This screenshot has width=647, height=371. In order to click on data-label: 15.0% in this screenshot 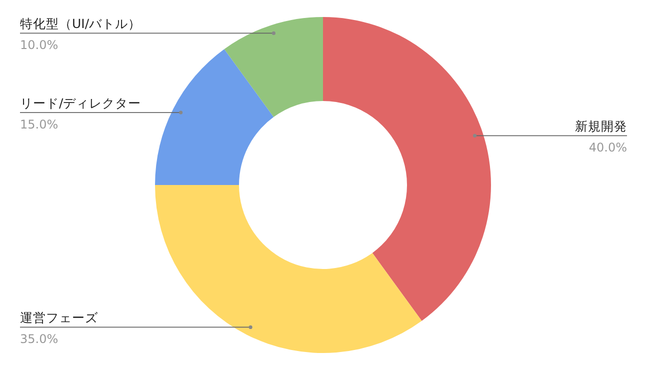, I will do `click(39, 125)`.